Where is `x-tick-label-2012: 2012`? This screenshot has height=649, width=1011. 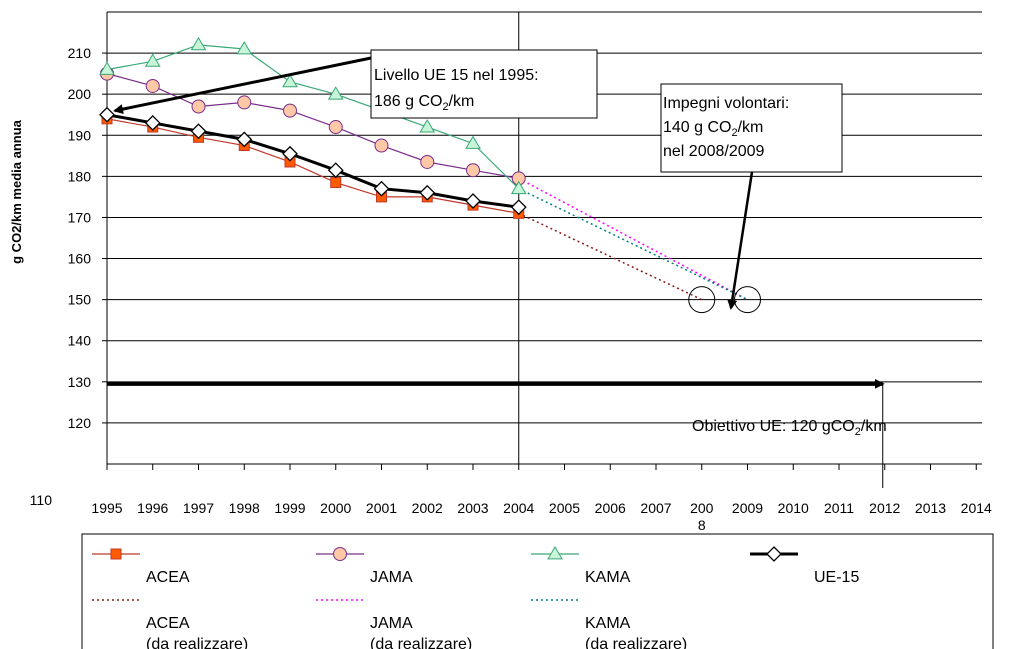
x-tick-label-2012: 2012 is located at coordinates (884, 508).